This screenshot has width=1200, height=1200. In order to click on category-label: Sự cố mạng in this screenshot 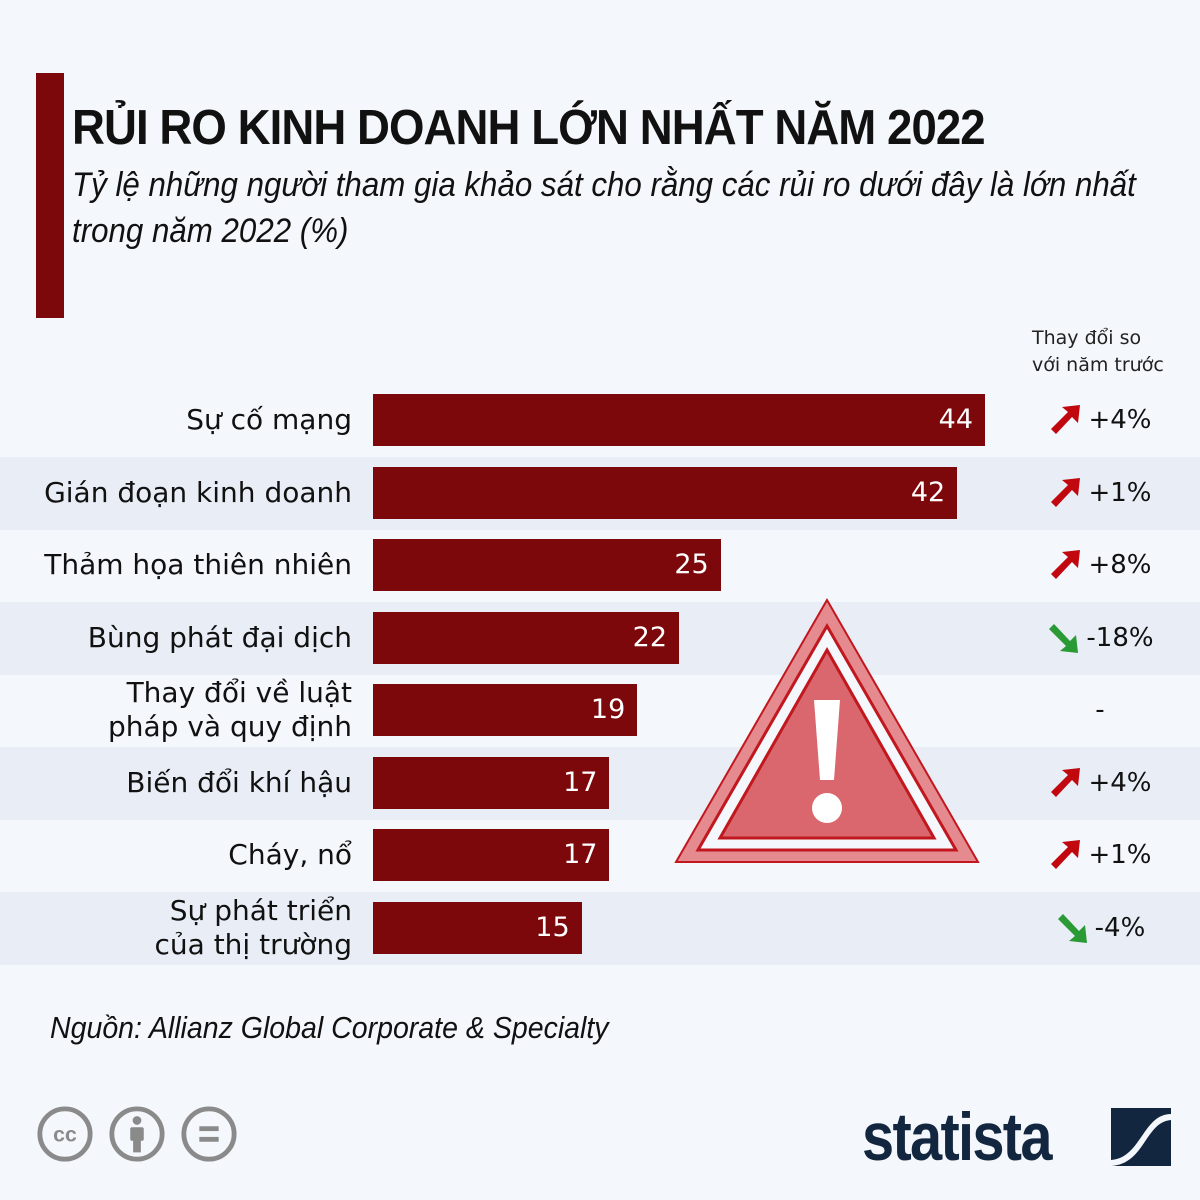, I will do `click(269, 419)`.